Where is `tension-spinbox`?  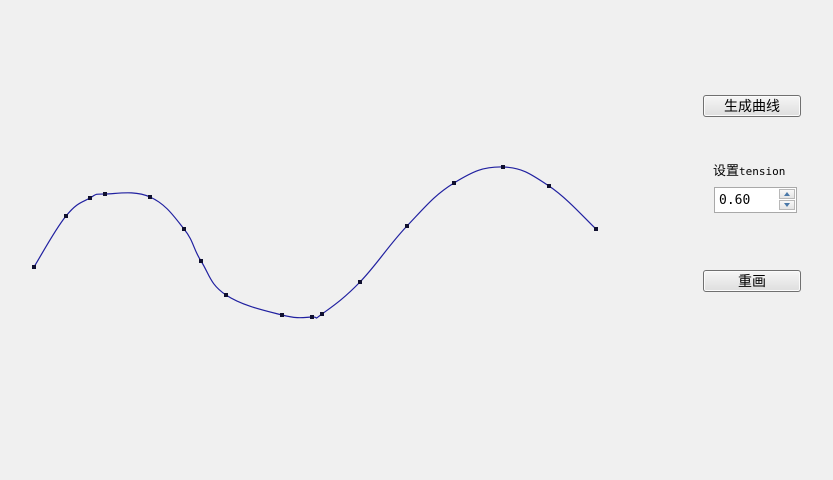
tension-spinbox is located at coordinates (755, 200).